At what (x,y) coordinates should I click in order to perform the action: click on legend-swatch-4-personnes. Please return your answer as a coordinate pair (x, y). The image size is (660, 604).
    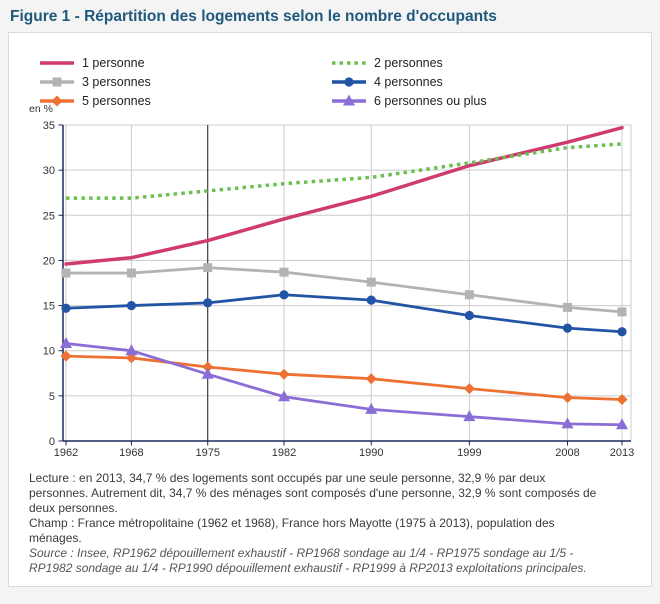
    Looking at the image, I should click on (349, 81).